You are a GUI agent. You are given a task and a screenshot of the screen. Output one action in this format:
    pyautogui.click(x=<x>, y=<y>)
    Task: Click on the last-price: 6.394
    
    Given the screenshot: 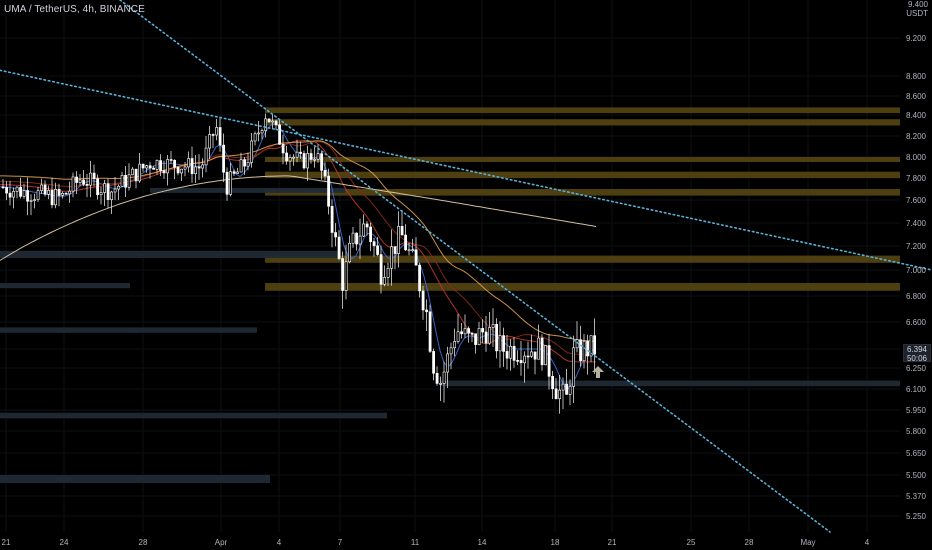 What is the action you would take?
    pyautogui.click(x=917, y=349)
    